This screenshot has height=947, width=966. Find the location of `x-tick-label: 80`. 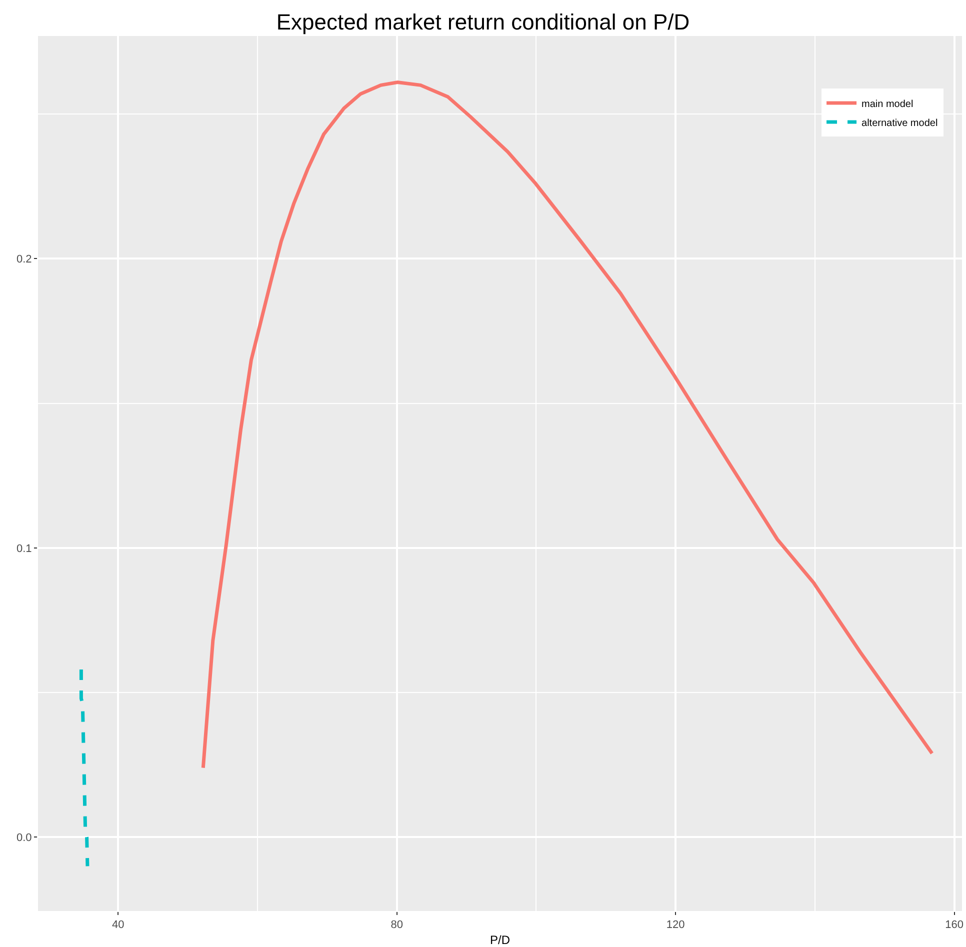

x-tick-label: 80 is located at coordinates (396, 925).